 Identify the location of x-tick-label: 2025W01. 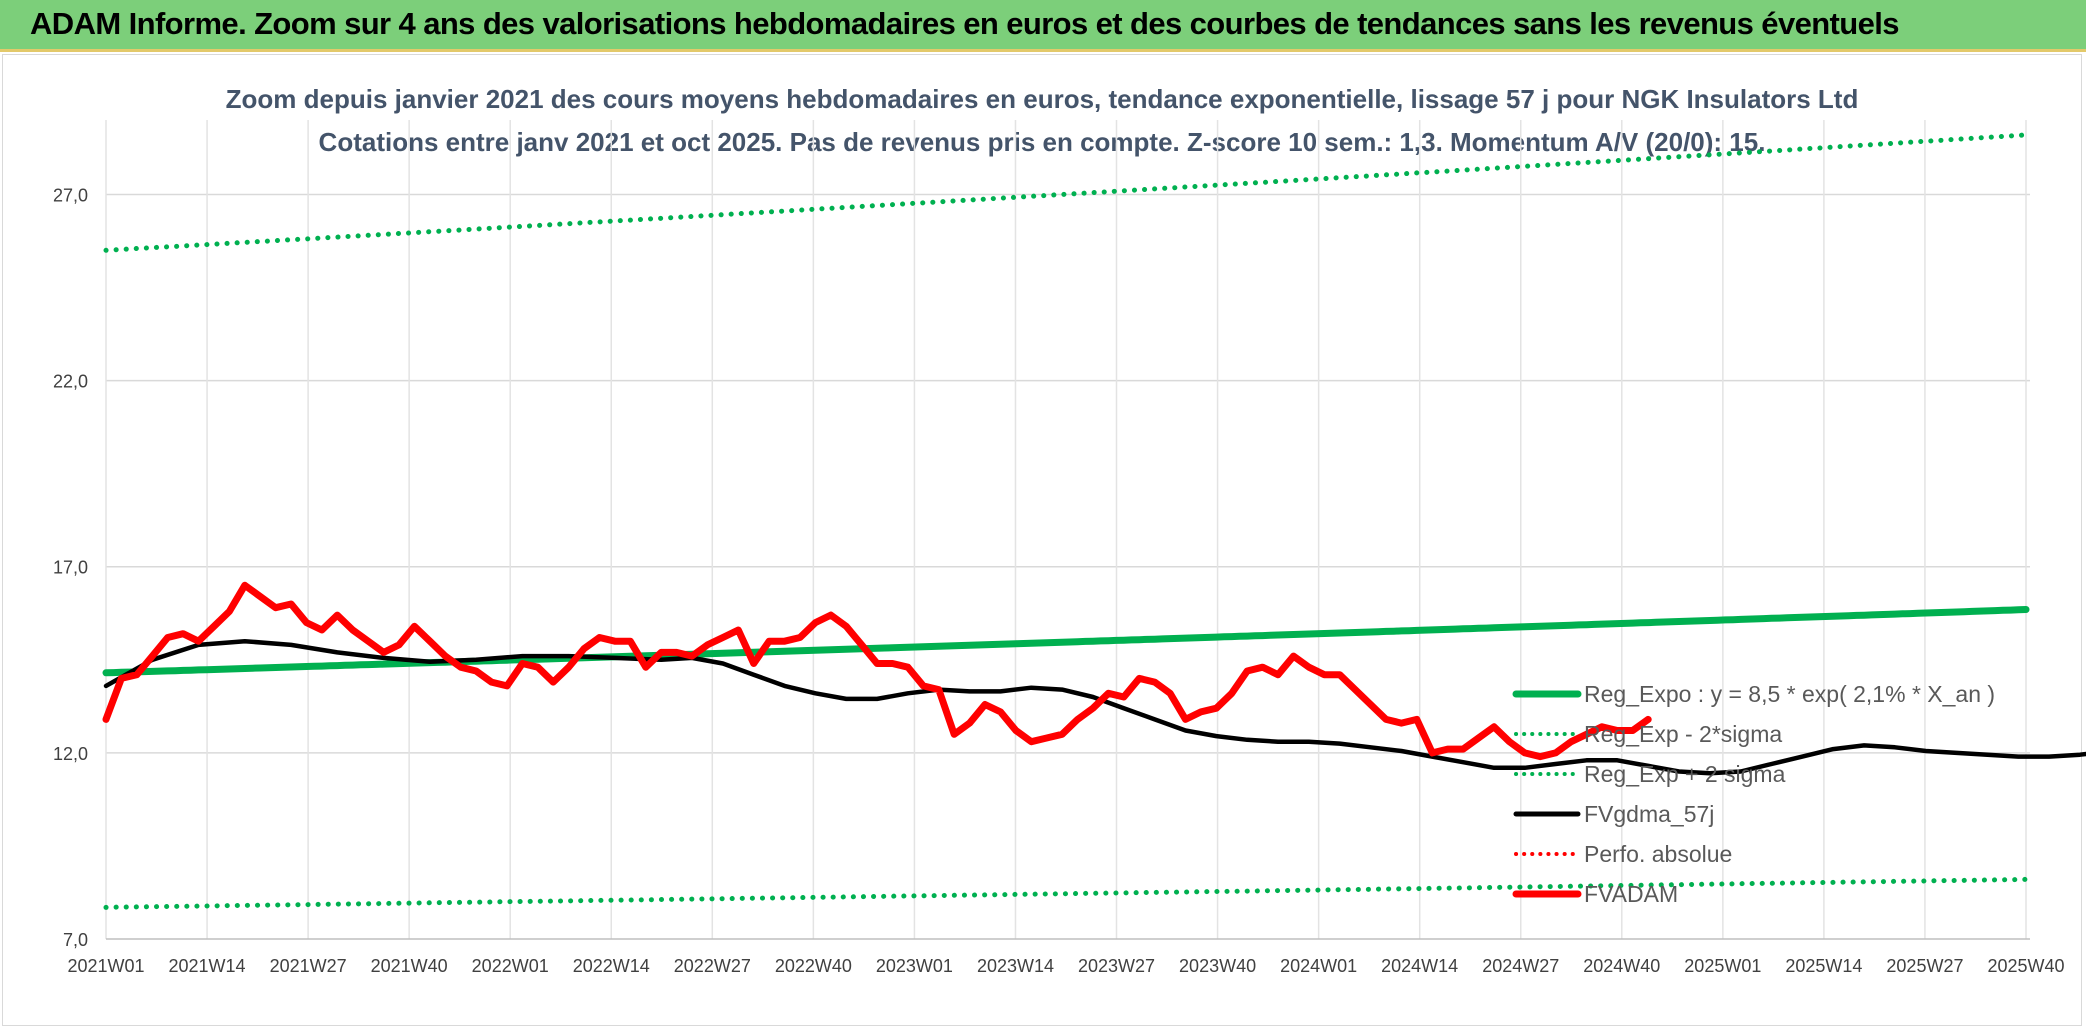
(1722, 966).